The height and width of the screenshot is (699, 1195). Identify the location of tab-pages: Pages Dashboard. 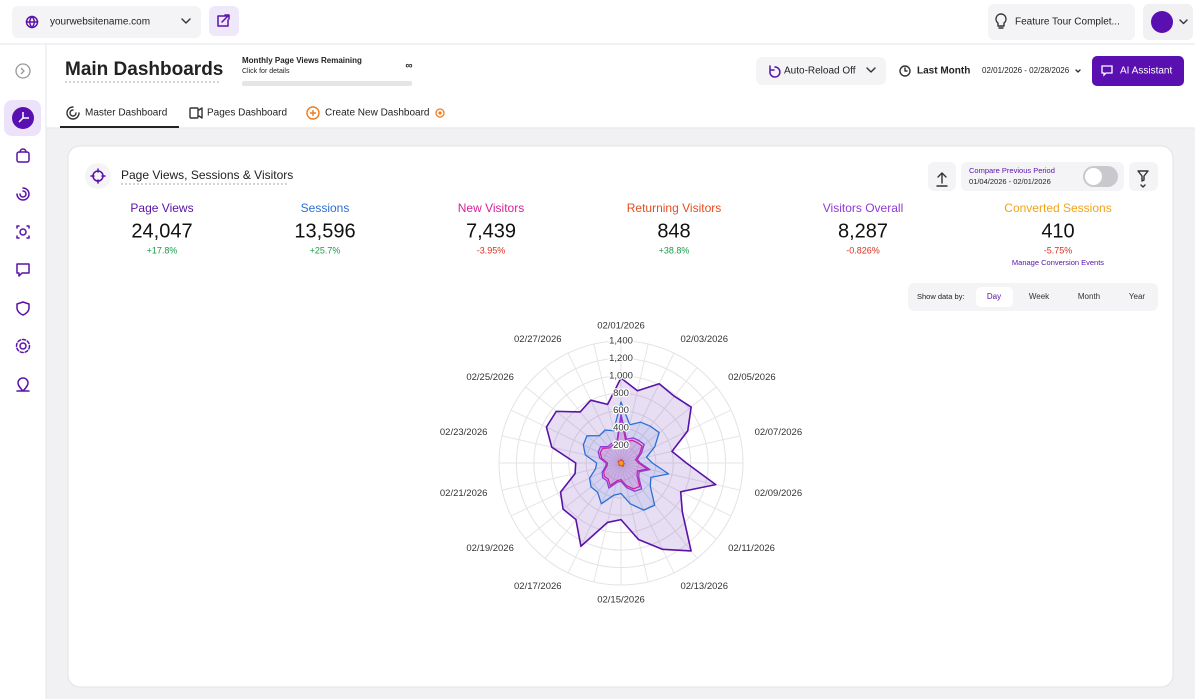
(238, 113).